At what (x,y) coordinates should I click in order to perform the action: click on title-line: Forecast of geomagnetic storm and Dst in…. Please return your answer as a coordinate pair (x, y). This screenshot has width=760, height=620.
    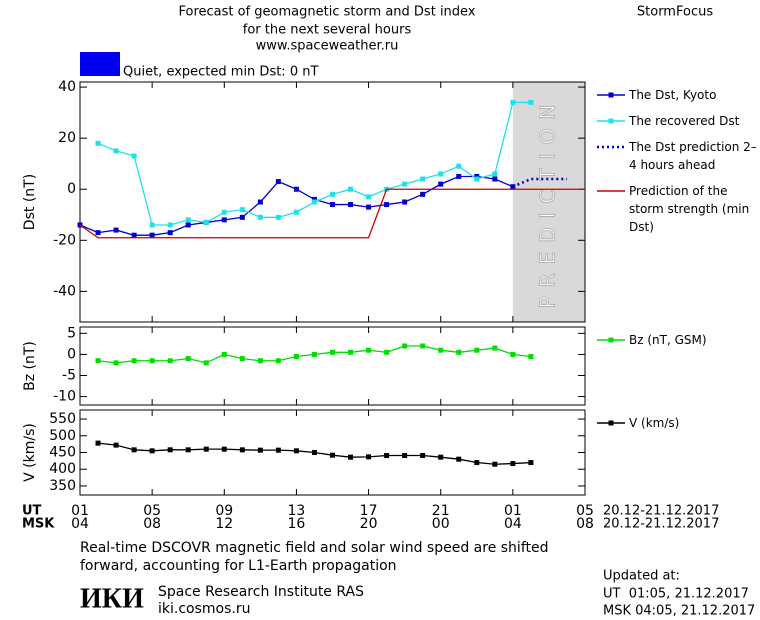
    Looking at the image, I should click on (326, 12).